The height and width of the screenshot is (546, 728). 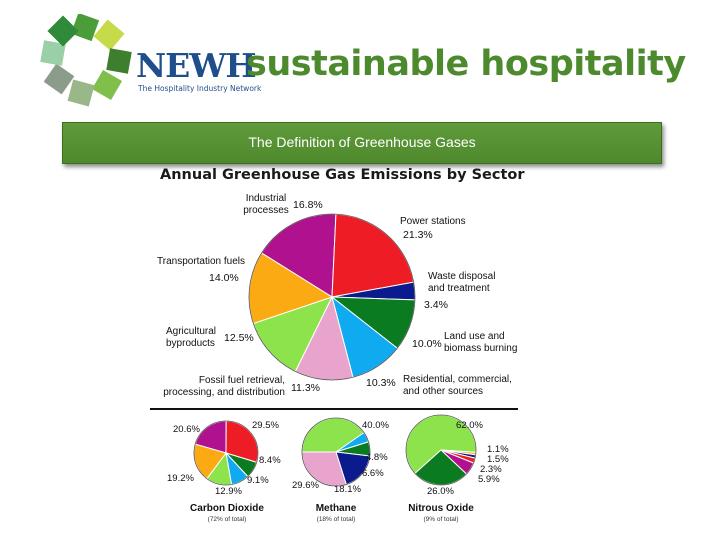 I want to click on ch4-pct-blue: 4.8%, so click(x=377, y=457).